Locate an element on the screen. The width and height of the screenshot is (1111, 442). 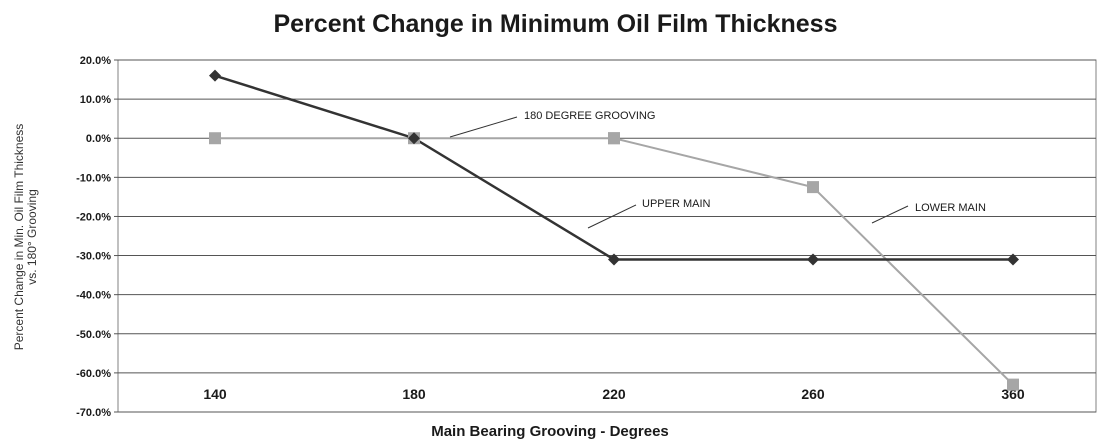
annotation-label: LOWER MAIN is located at coordinates (950, 208).